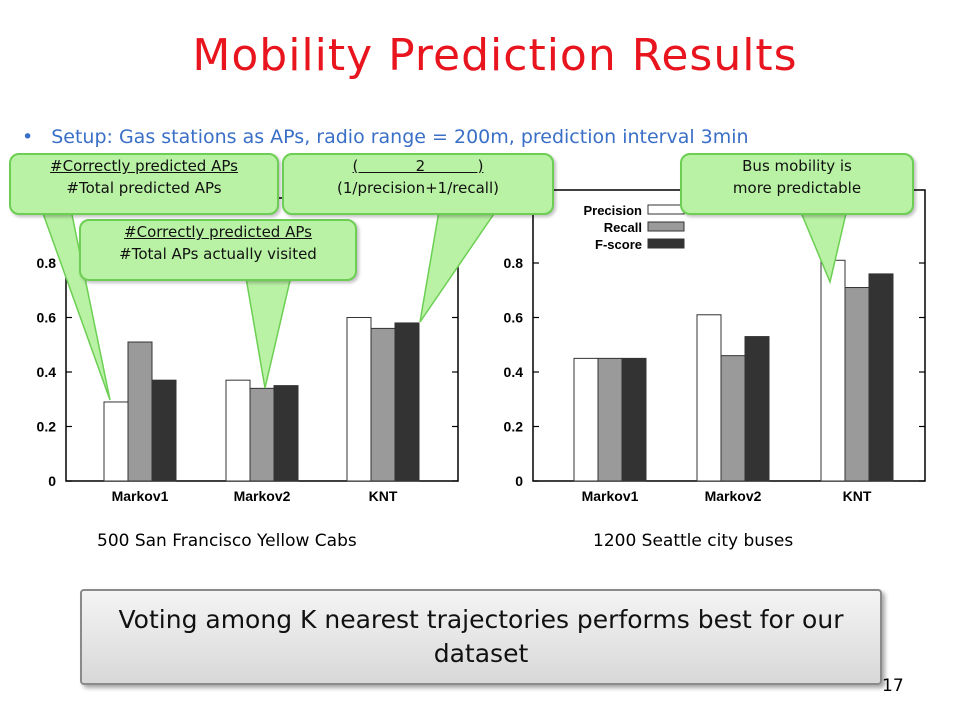 This screenshot has height=720, width=960. I want to click on recall-numerator: #Correctly predicted APs, so click(218, 232).